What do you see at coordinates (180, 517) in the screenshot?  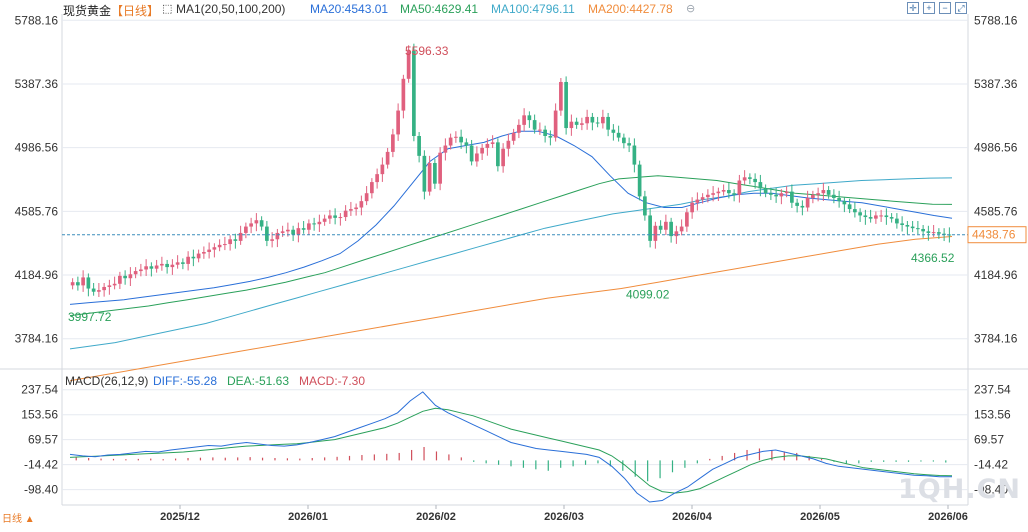 I see `x-tick-label: 2025/12` at bounding box center [180, 517].